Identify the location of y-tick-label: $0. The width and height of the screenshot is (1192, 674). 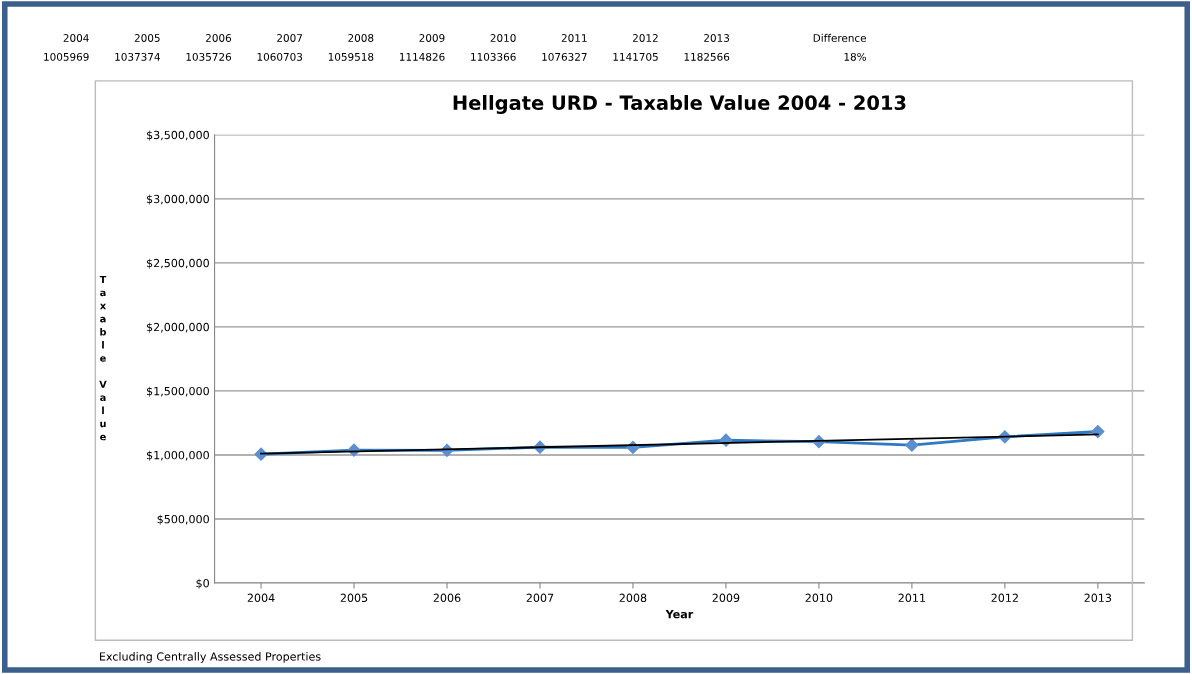
(202, 583).